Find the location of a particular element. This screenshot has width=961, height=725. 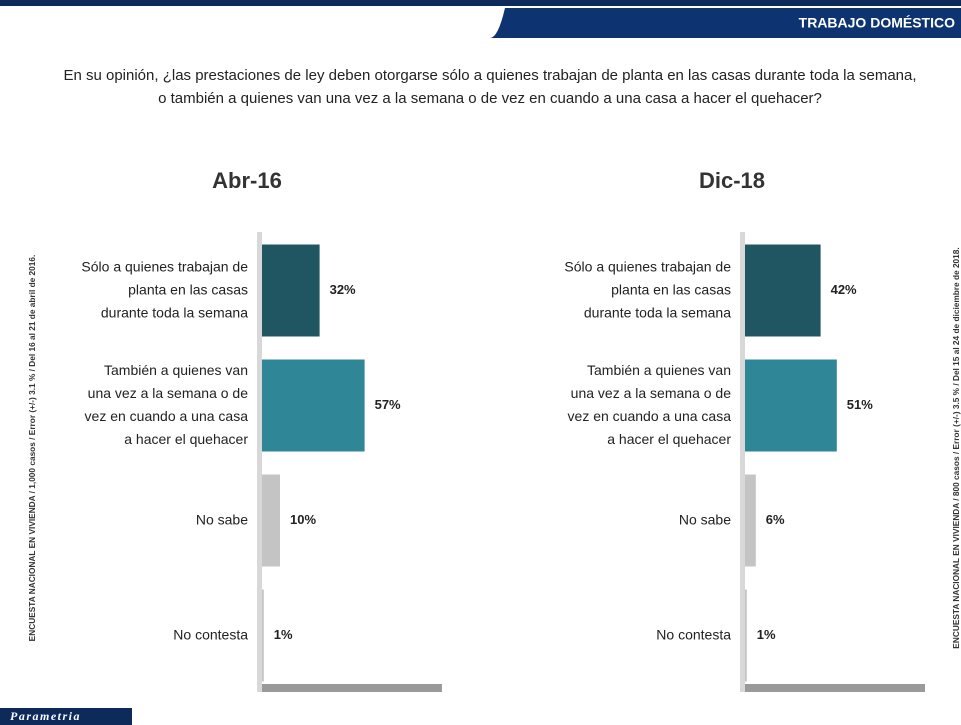

value-label: 42% is located at coordinates (844, 289).